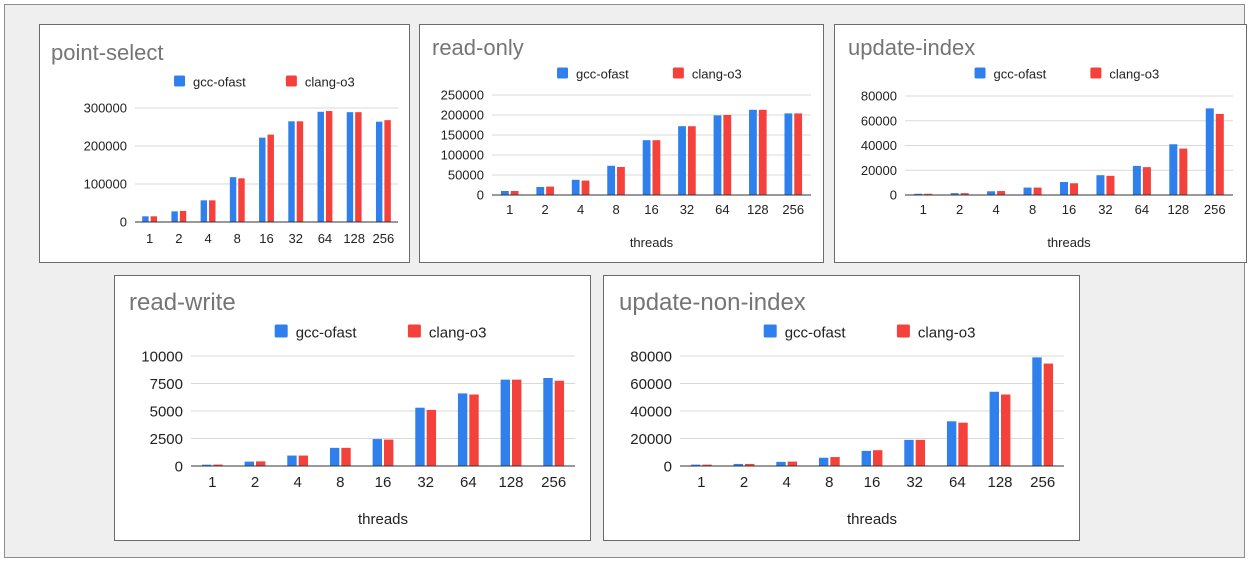 This screenshot has height=566, width=1251. Describe the element at coordinates (879, 120) in the screenshot. I see `y-tick-label: 60000` at that location.